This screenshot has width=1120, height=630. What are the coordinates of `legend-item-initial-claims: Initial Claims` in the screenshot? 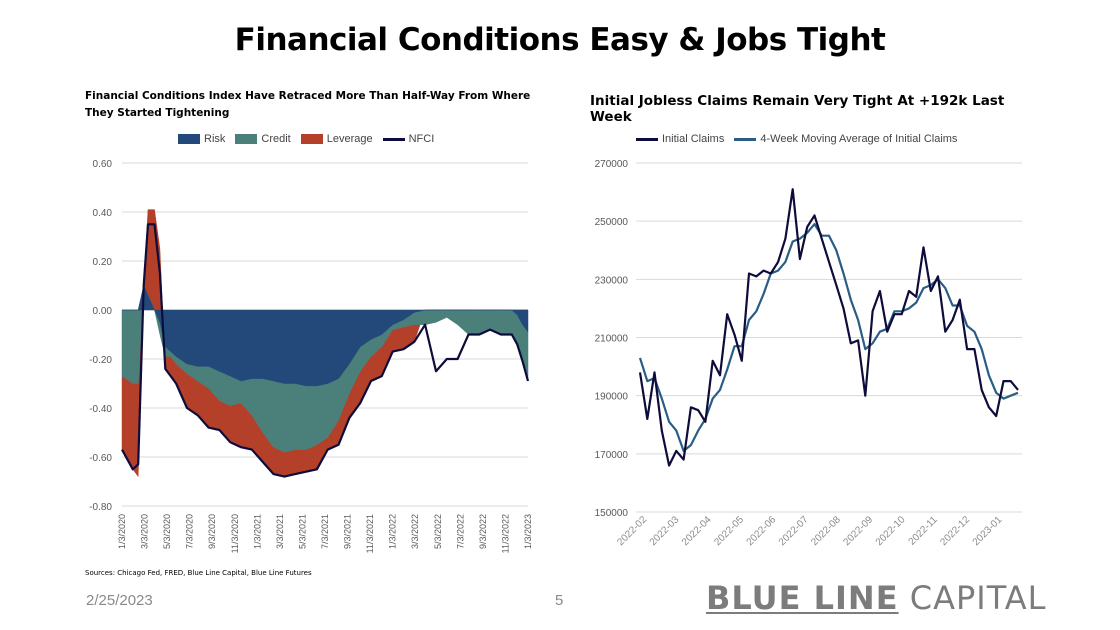 It's located at (680, 139).